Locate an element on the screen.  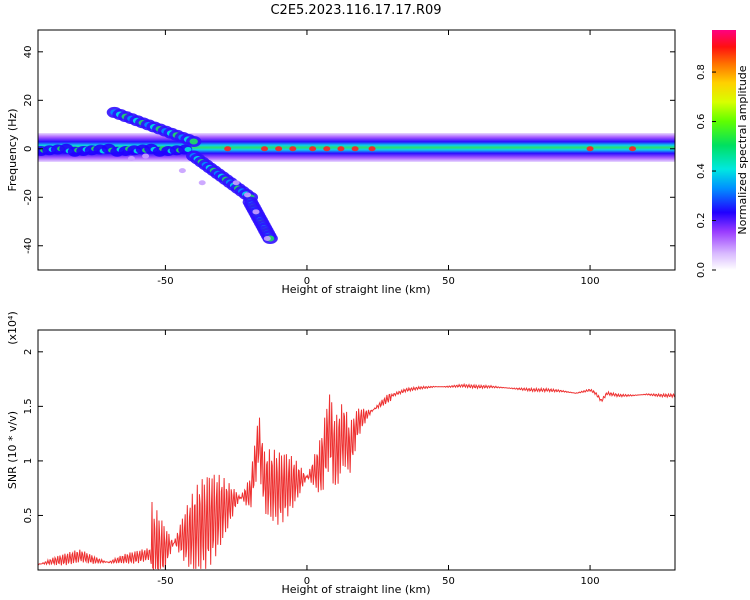
figure-title: C2E5.2023.116.17.17.R09 is located at coordinates (355, 10).